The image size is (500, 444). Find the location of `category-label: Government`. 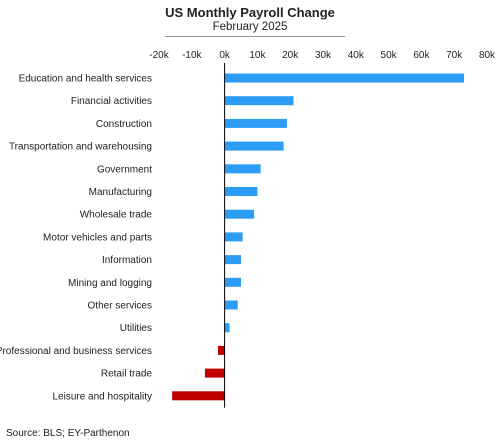

category-label: Government is located at coordinates (124, 169).